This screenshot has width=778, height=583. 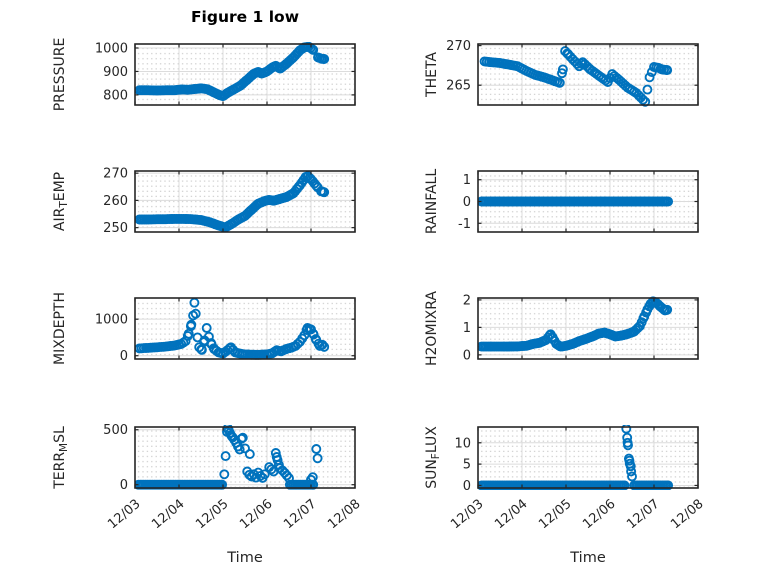 I want to click on y-axis-label: THETA, so click(x=432, y=75).